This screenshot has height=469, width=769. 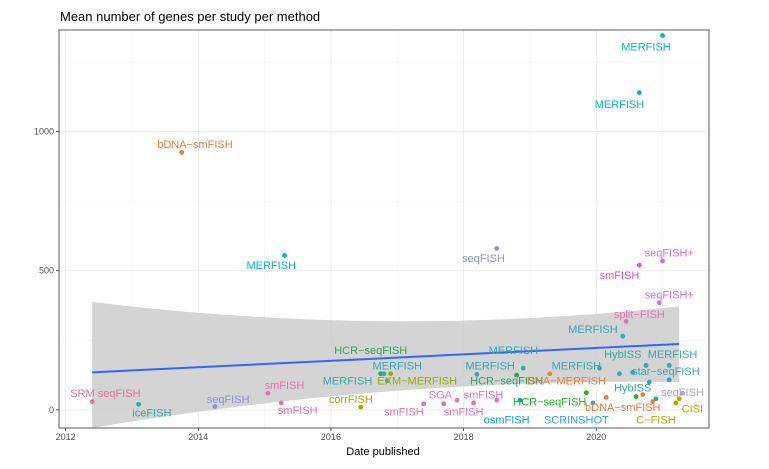 I want to click on point-label: star−seqFISH, so click(x=666, y=372).